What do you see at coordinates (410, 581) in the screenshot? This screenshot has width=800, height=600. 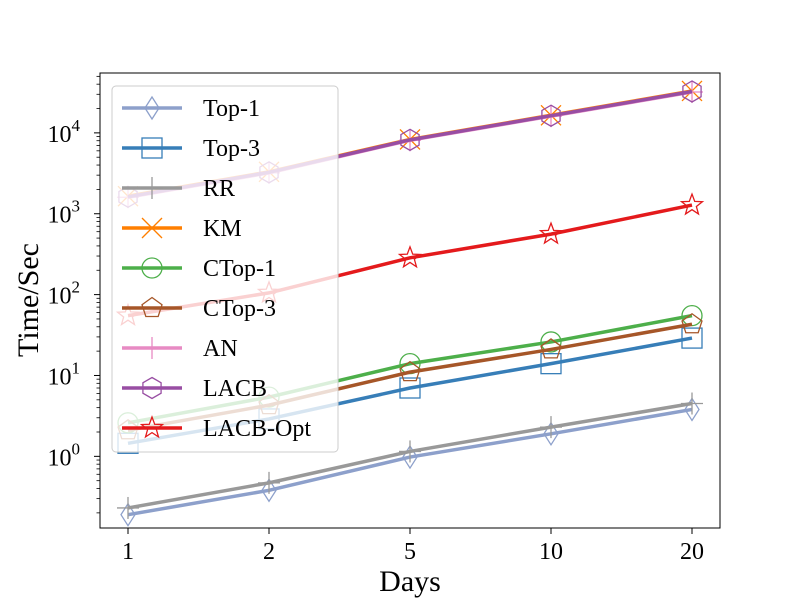 I see `x-axis-label: Days` at bounding box center [410, 581].